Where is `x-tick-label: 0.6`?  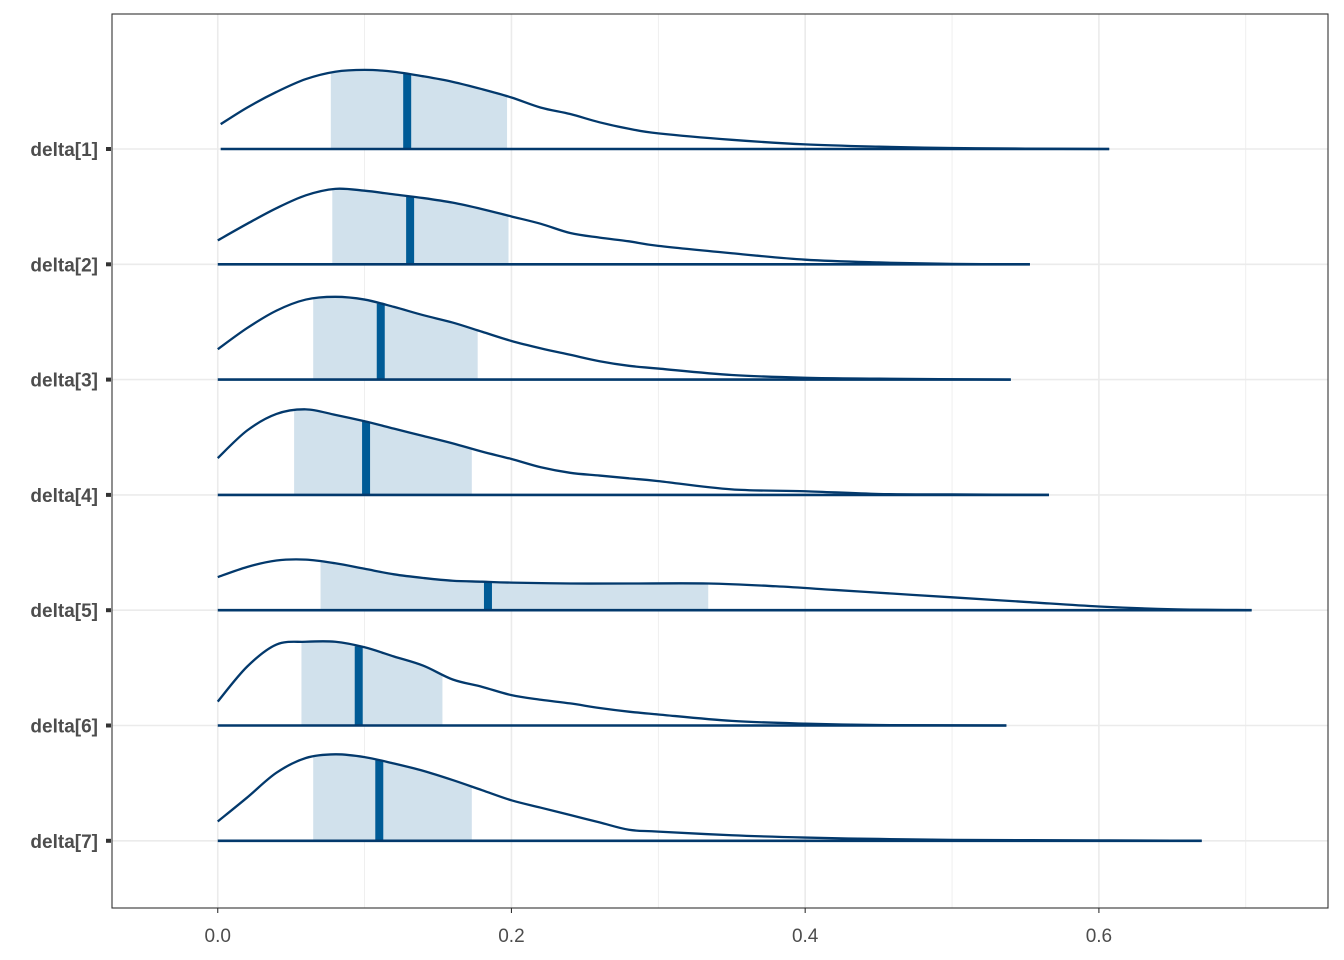
x-tick-label: 0.6 is located at coordinates (1099, 936).